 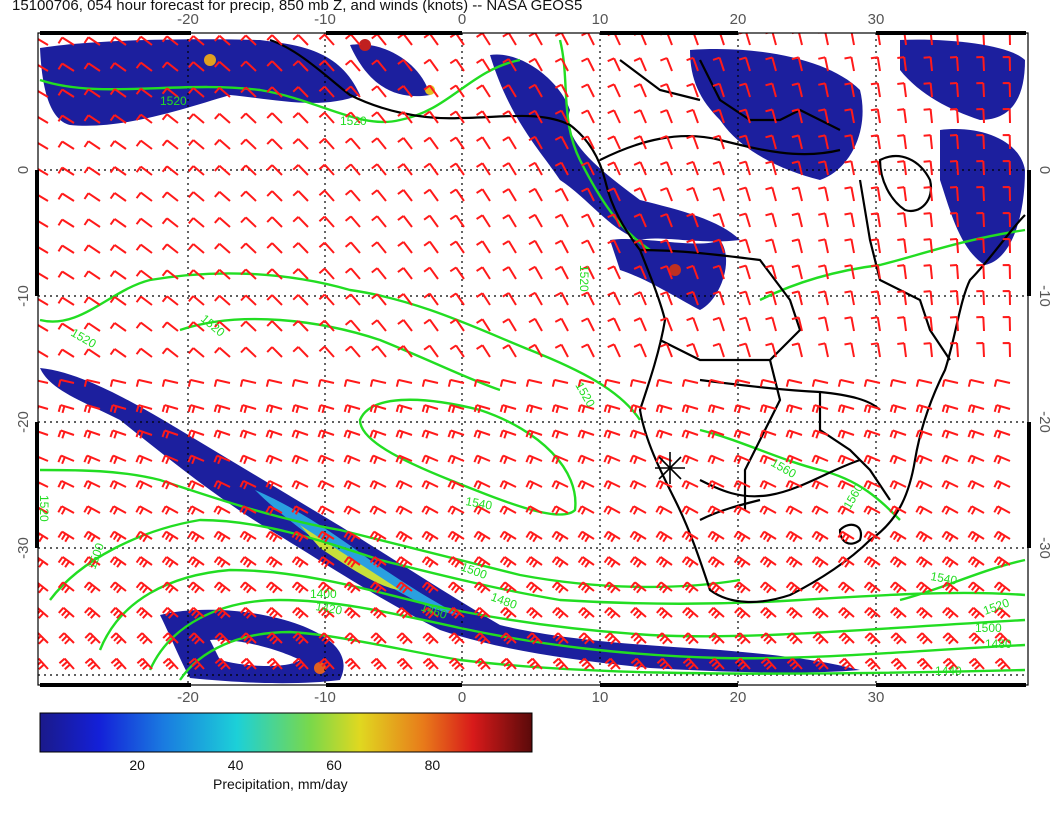 I want to click on colorbar-tick-label: 60, so click(x=334, y=765).